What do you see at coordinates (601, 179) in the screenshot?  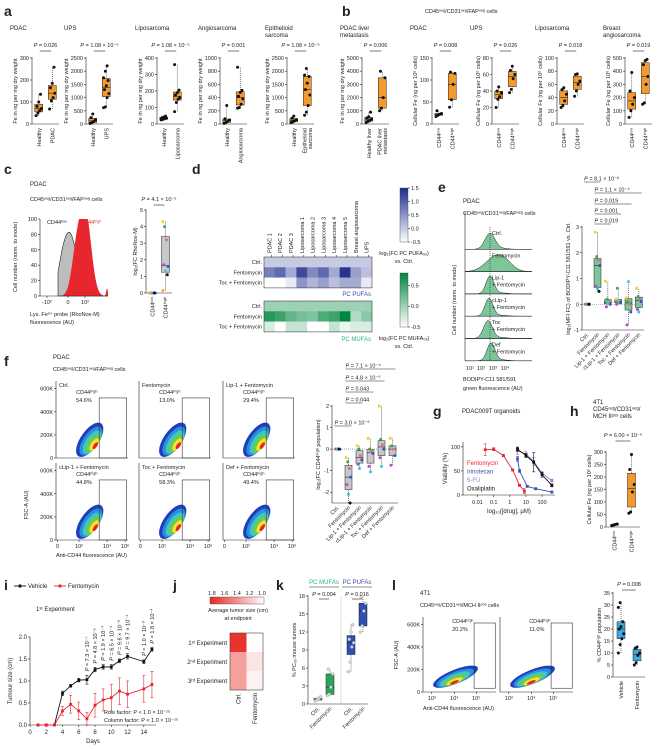 I see `p-value: P = 8.1 × 10⁻⁶` at bounding box center [601, 179].